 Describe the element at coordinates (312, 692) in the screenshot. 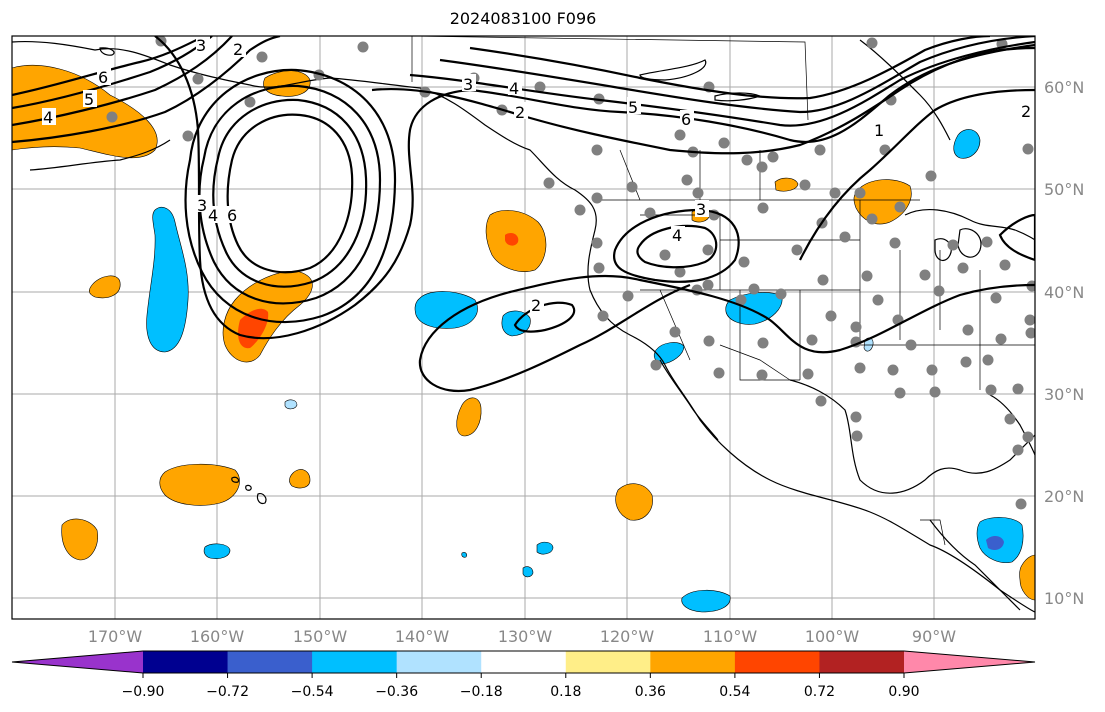

I see `colorbar-tick-label: −0.54` at that location.